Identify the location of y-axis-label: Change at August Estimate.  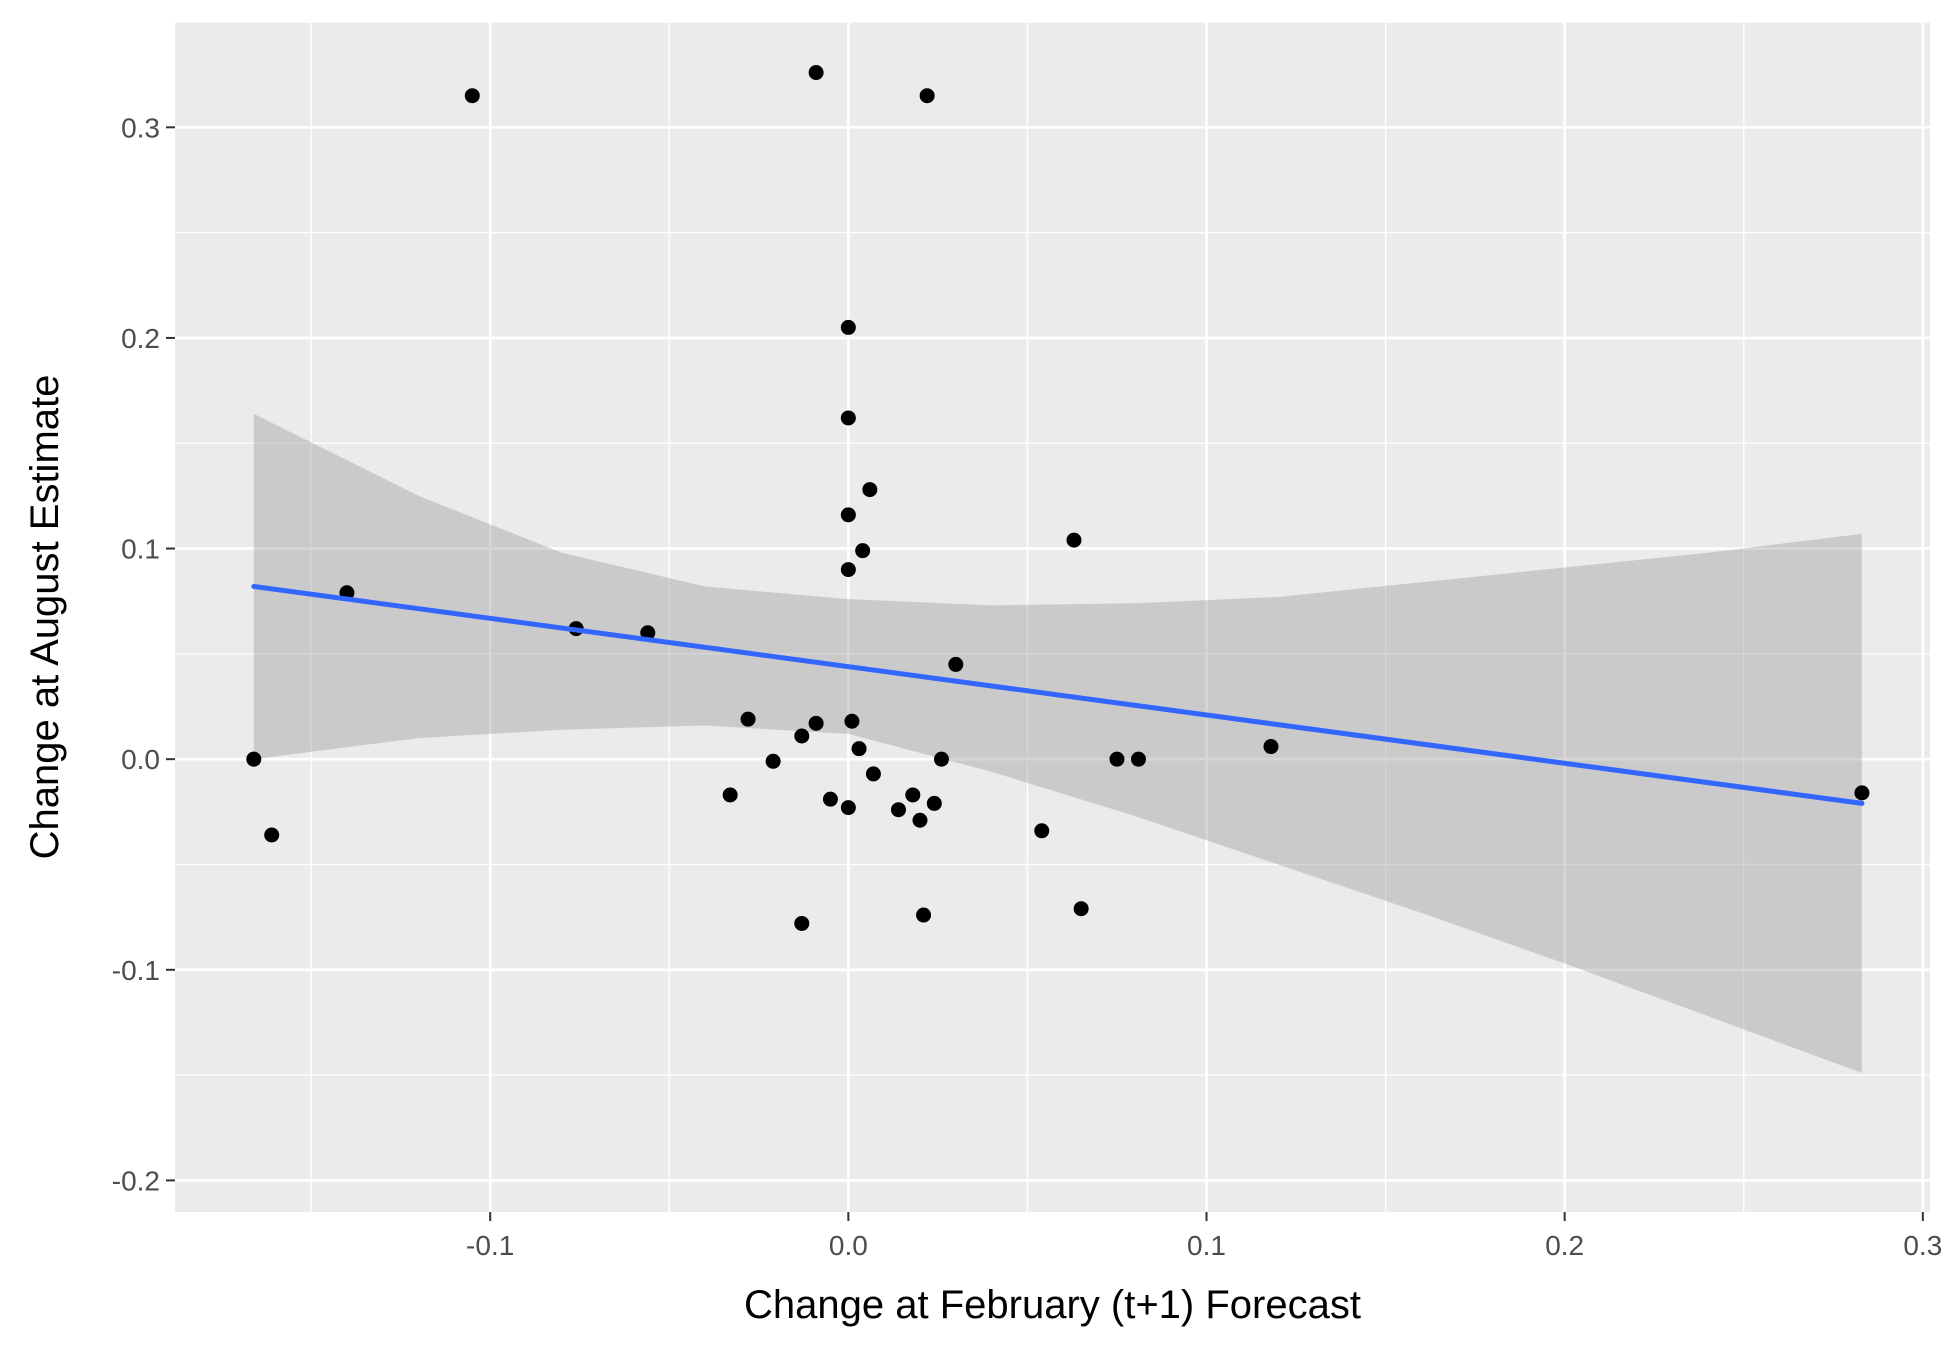
(45, 617).